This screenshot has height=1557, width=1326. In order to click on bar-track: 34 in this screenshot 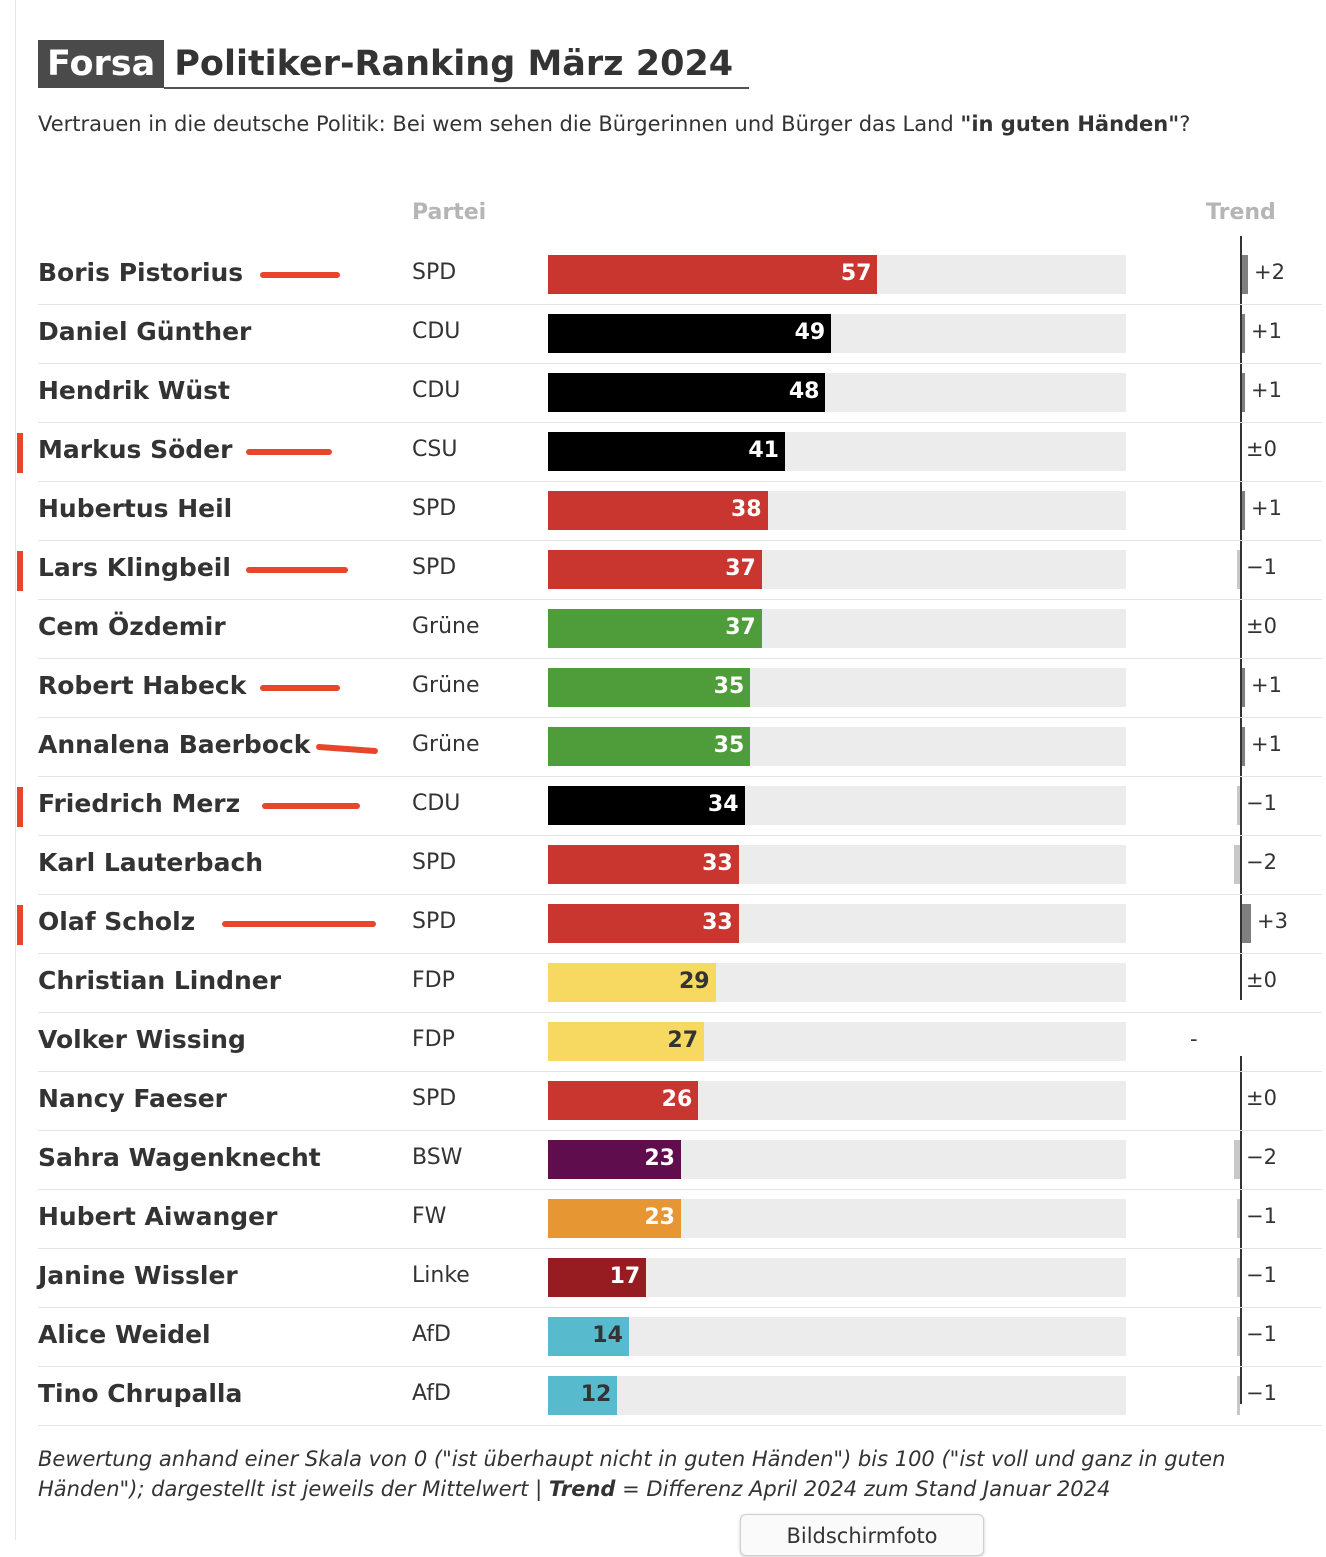, I will do `click(837, 805)`.